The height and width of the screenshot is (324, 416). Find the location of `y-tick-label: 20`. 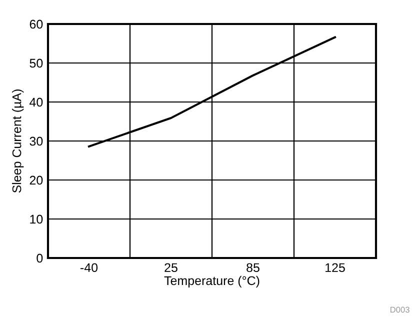

y-tick-label: 20 is located at coordinates (36, 180).